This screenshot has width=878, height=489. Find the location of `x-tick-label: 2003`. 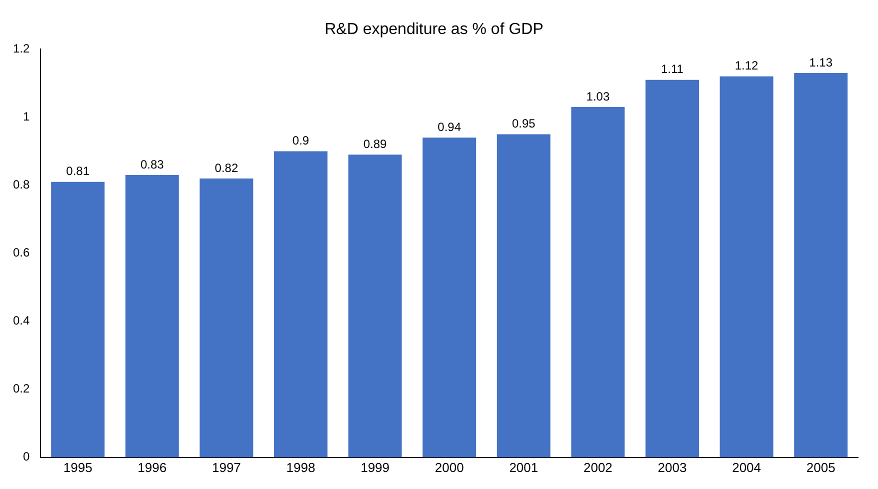

x-tick-label: 2003 is located at coordinates (672, 467).